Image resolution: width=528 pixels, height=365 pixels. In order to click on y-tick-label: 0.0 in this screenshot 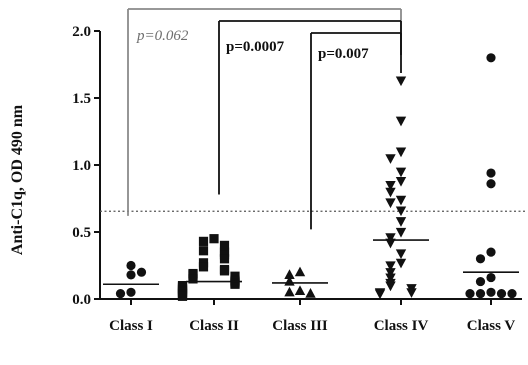, I will do `click(81, 300)`.